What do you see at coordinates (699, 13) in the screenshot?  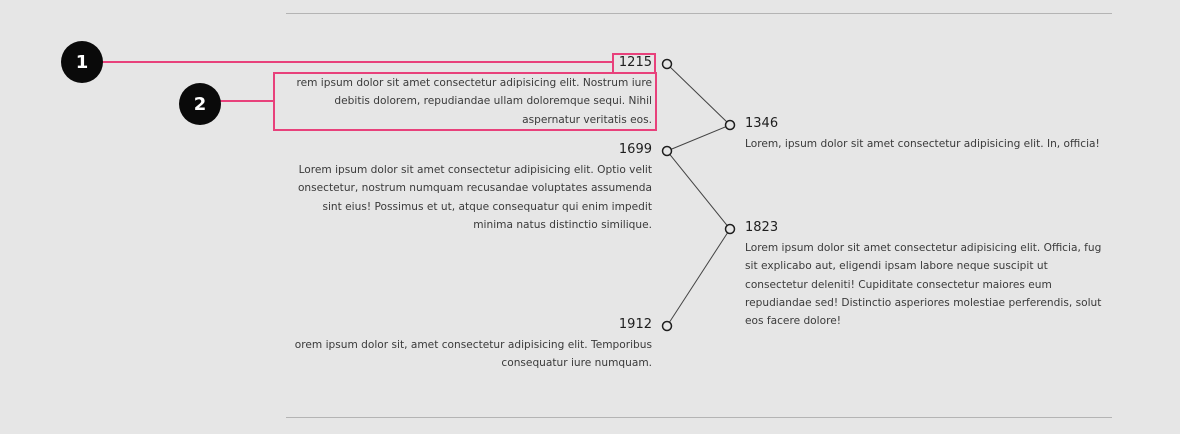 I see `top-divider` at bounding box center [699, 13].